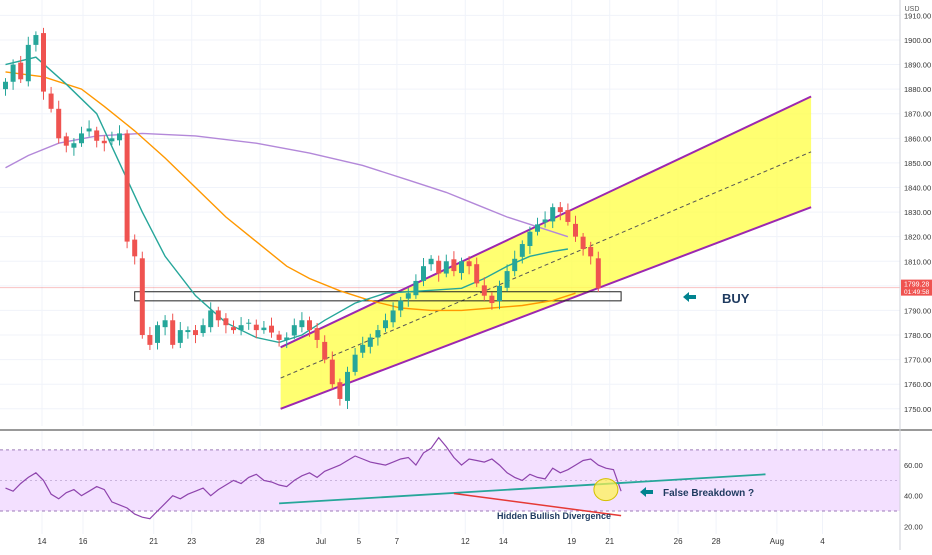  I want to click on countdown-value: 01:49:58, so click(917, 292).